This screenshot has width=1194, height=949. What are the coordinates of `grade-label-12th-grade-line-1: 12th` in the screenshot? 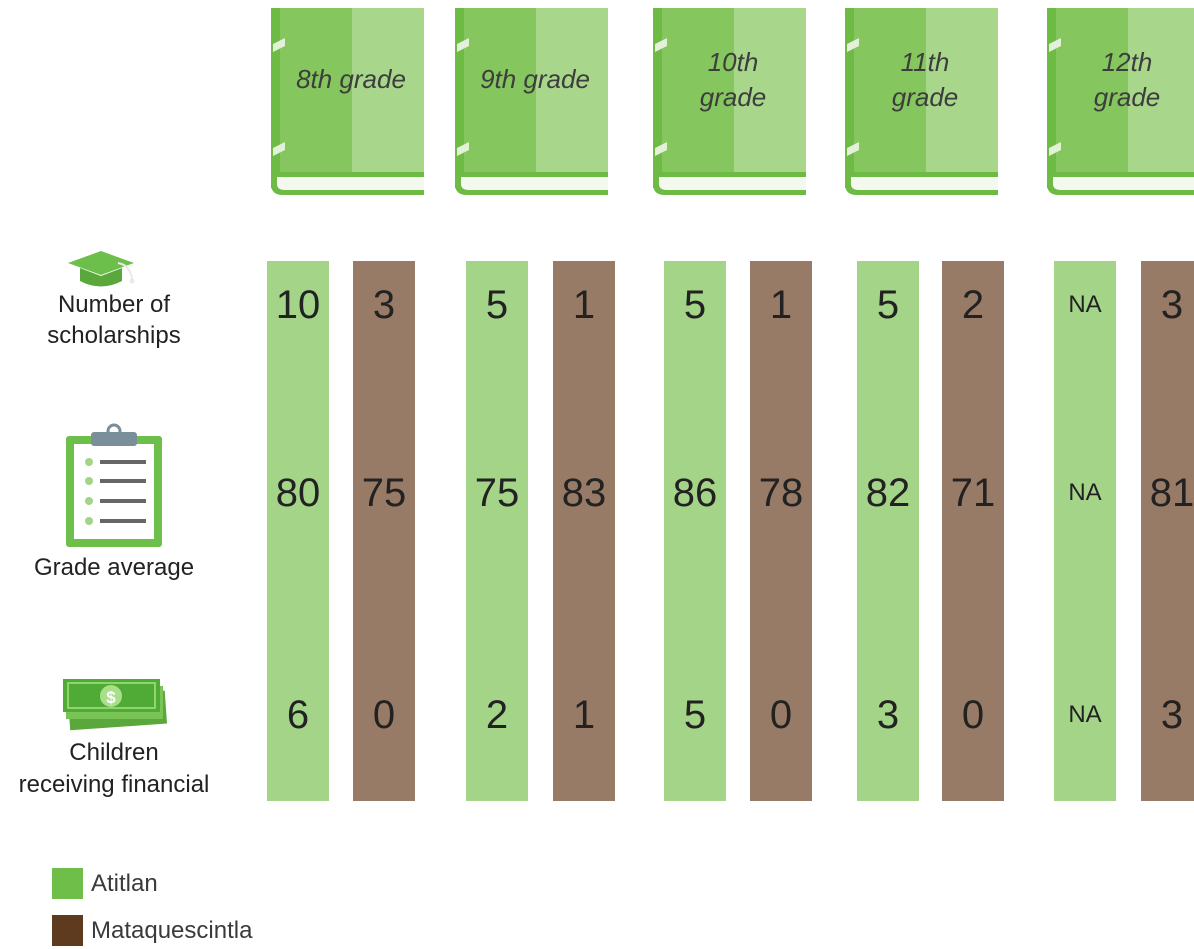 It's located at (1127, 62).